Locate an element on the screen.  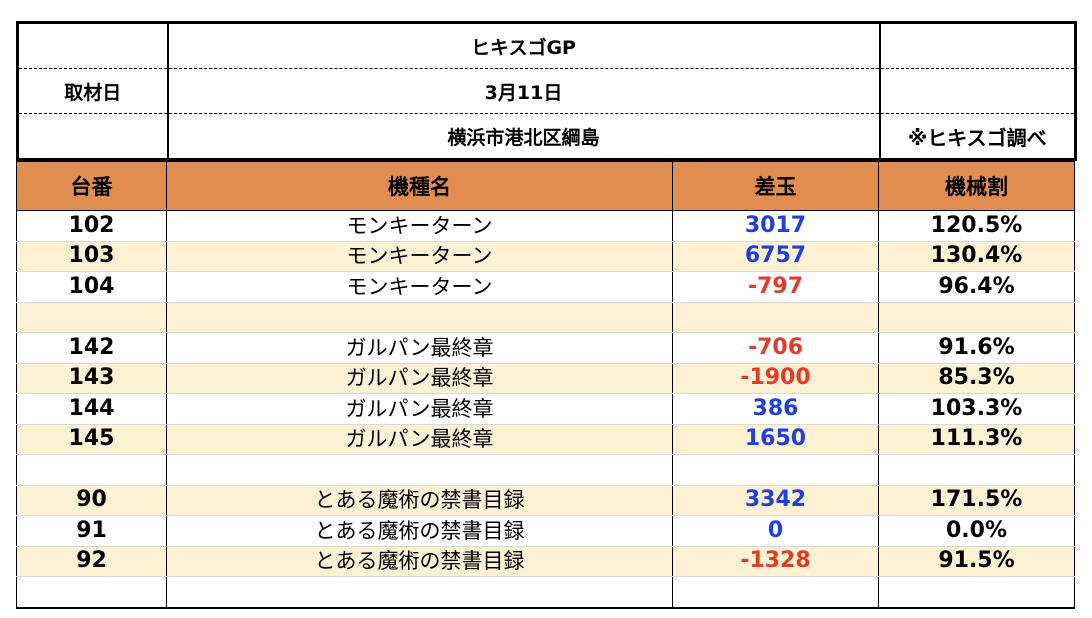
date-label: 取材日 is located at coordinates (92, 91).